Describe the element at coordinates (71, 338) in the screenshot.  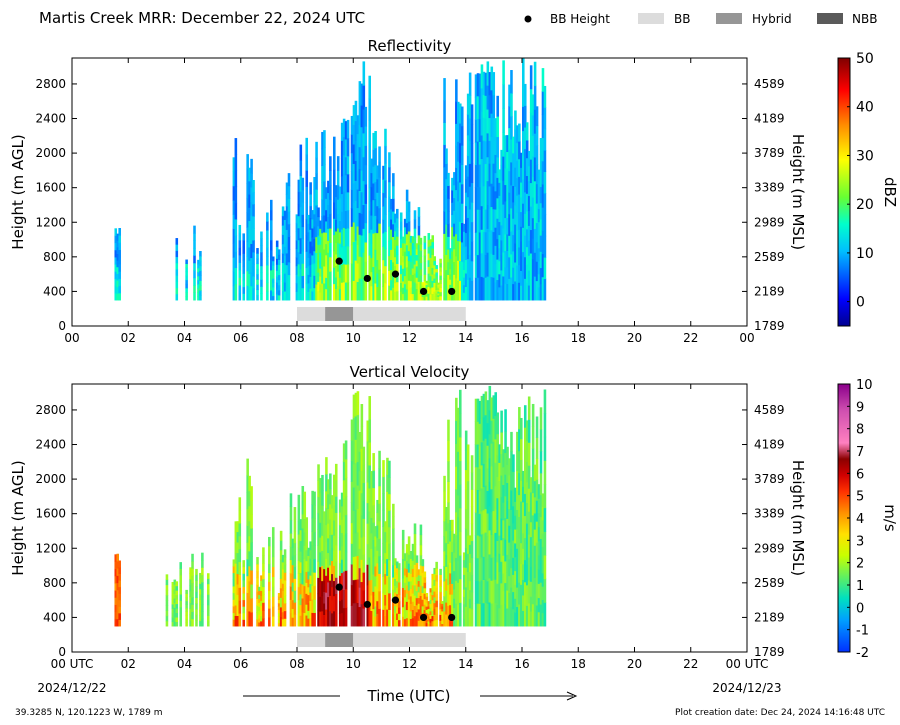
I see `x-tick-label: 00` at that location.